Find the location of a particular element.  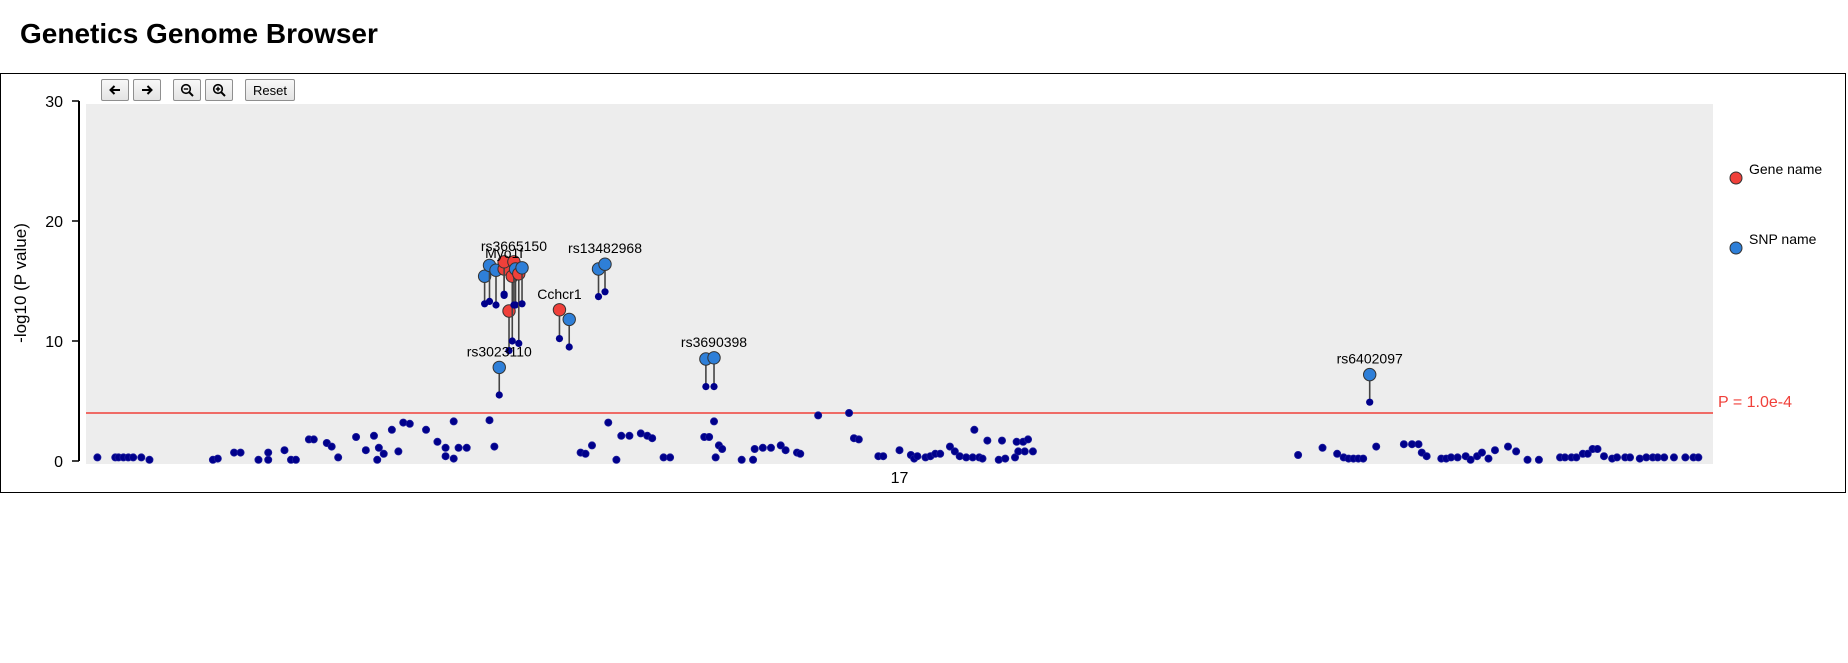

legend-label: Gene name is located at coordinates (1785, 169).